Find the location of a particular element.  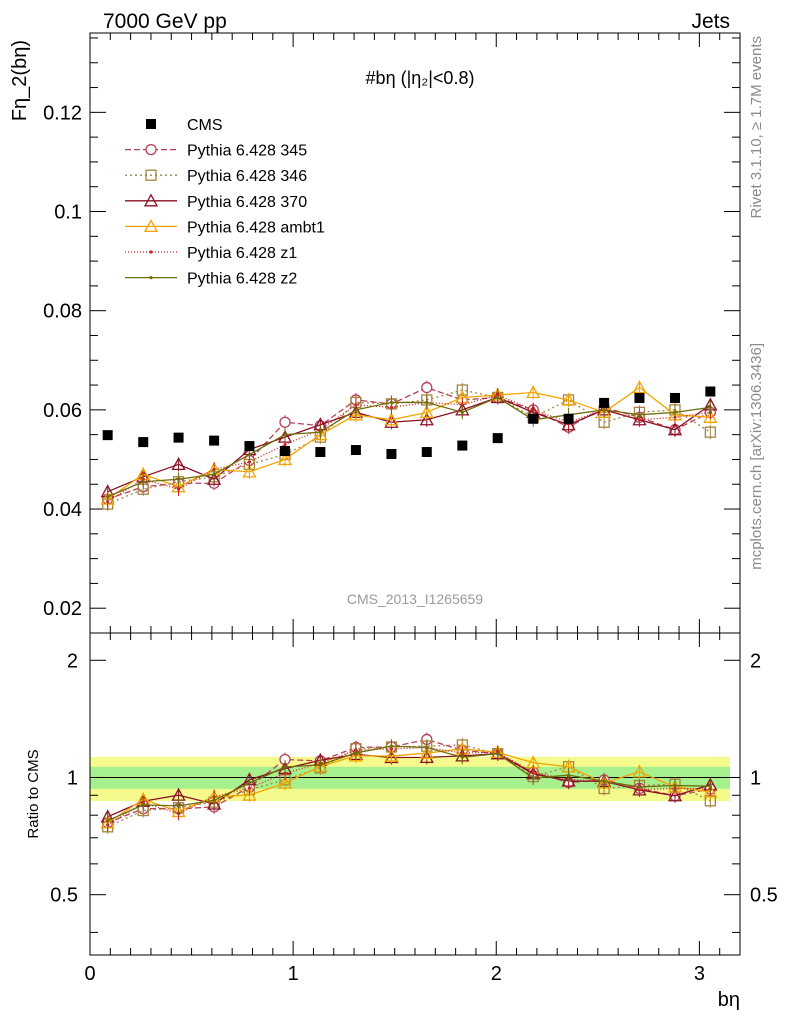

legend-label: Pythia 6.428 346 is located at coordinates (247, 176).